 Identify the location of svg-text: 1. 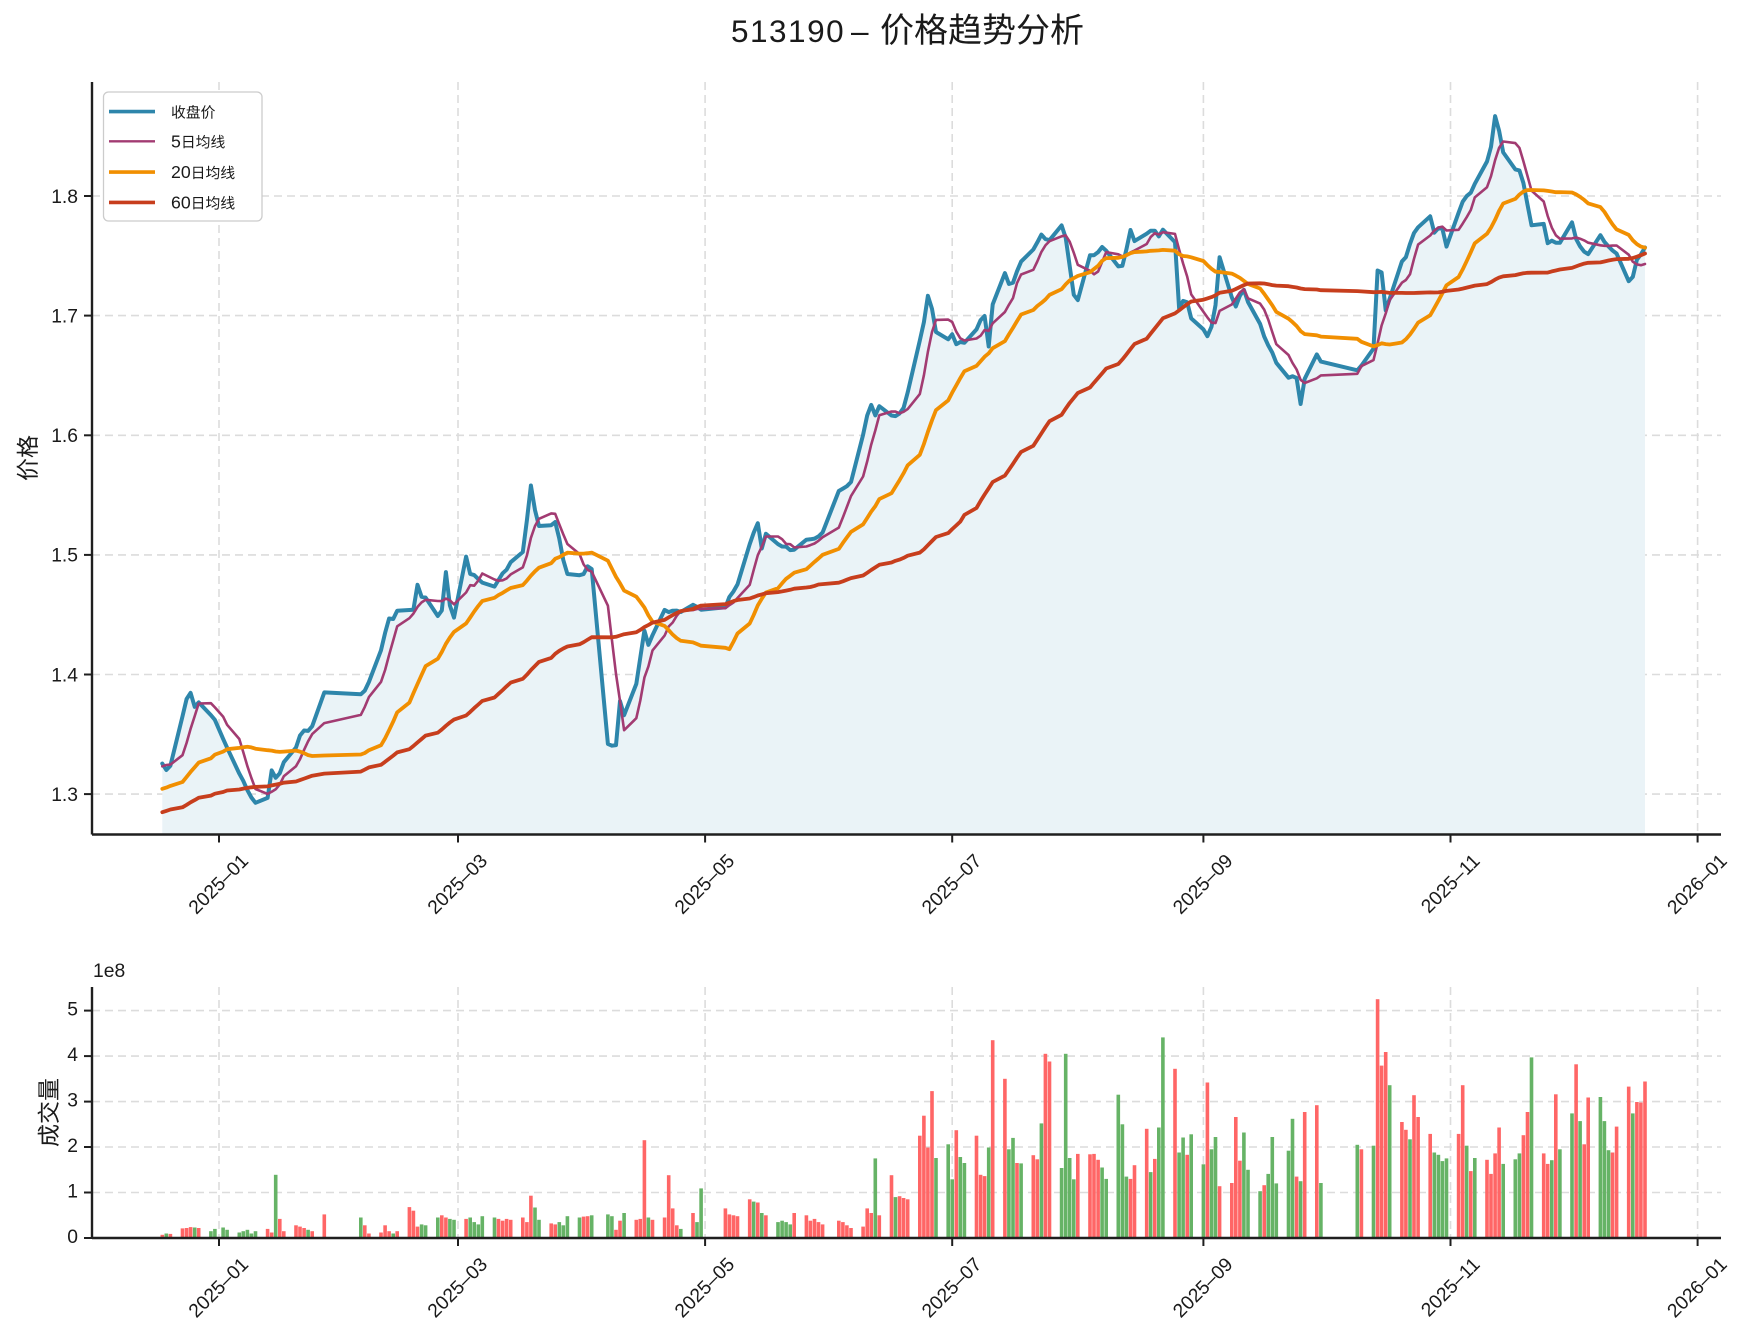
(72, 1191).